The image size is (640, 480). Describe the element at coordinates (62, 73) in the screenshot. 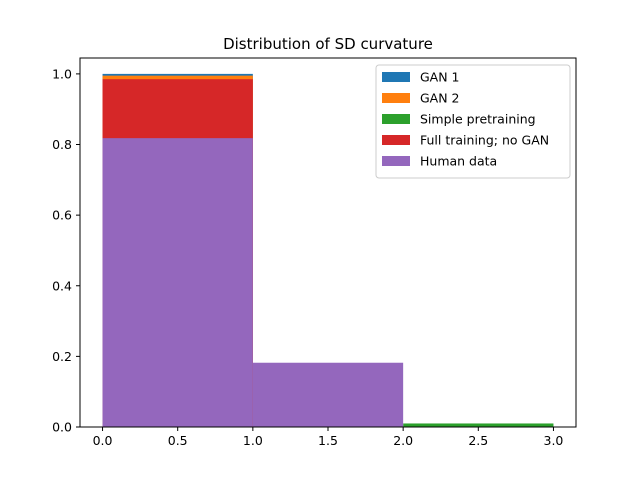

I see `y-tick-label: 1.0` at that location.